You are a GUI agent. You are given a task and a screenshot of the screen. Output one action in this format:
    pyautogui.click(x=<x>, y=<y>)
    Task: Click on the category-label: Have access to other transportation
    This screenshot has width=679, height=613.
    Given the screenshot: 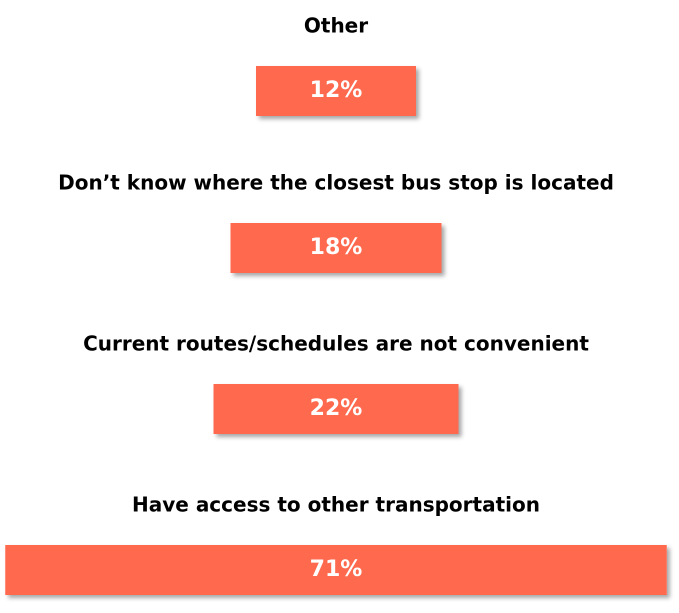 What is the action you would take?
    pyautogui.click(x=336, y=505)
    